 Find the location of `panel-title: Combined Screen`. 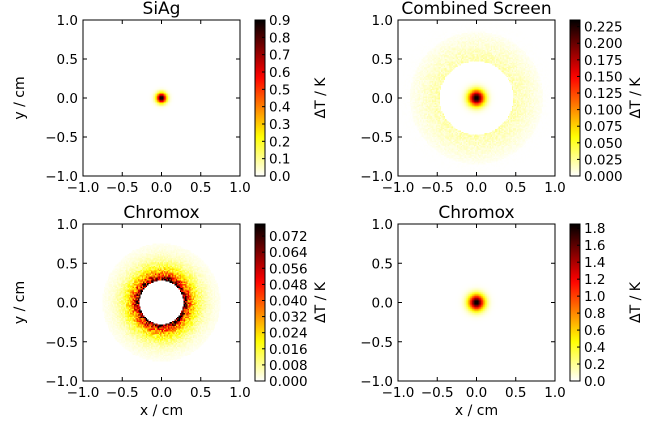

panel-title: Combined Screen is located at coordinates (476, 9).